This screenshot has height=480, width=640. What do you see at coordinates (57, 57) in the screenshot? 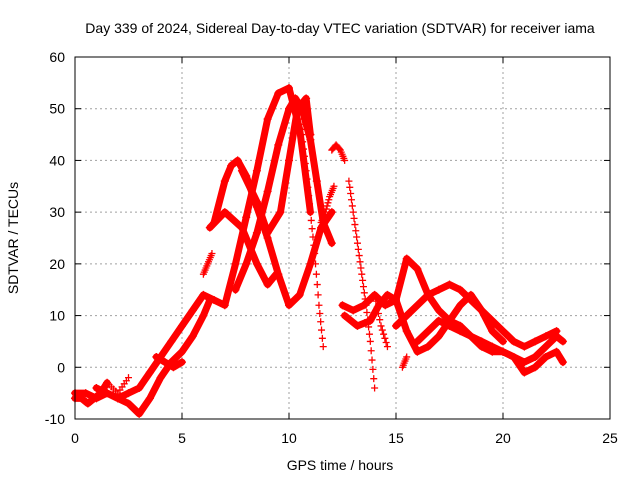
I see `y-tick-label: 60` at bounding box center [57, 57].